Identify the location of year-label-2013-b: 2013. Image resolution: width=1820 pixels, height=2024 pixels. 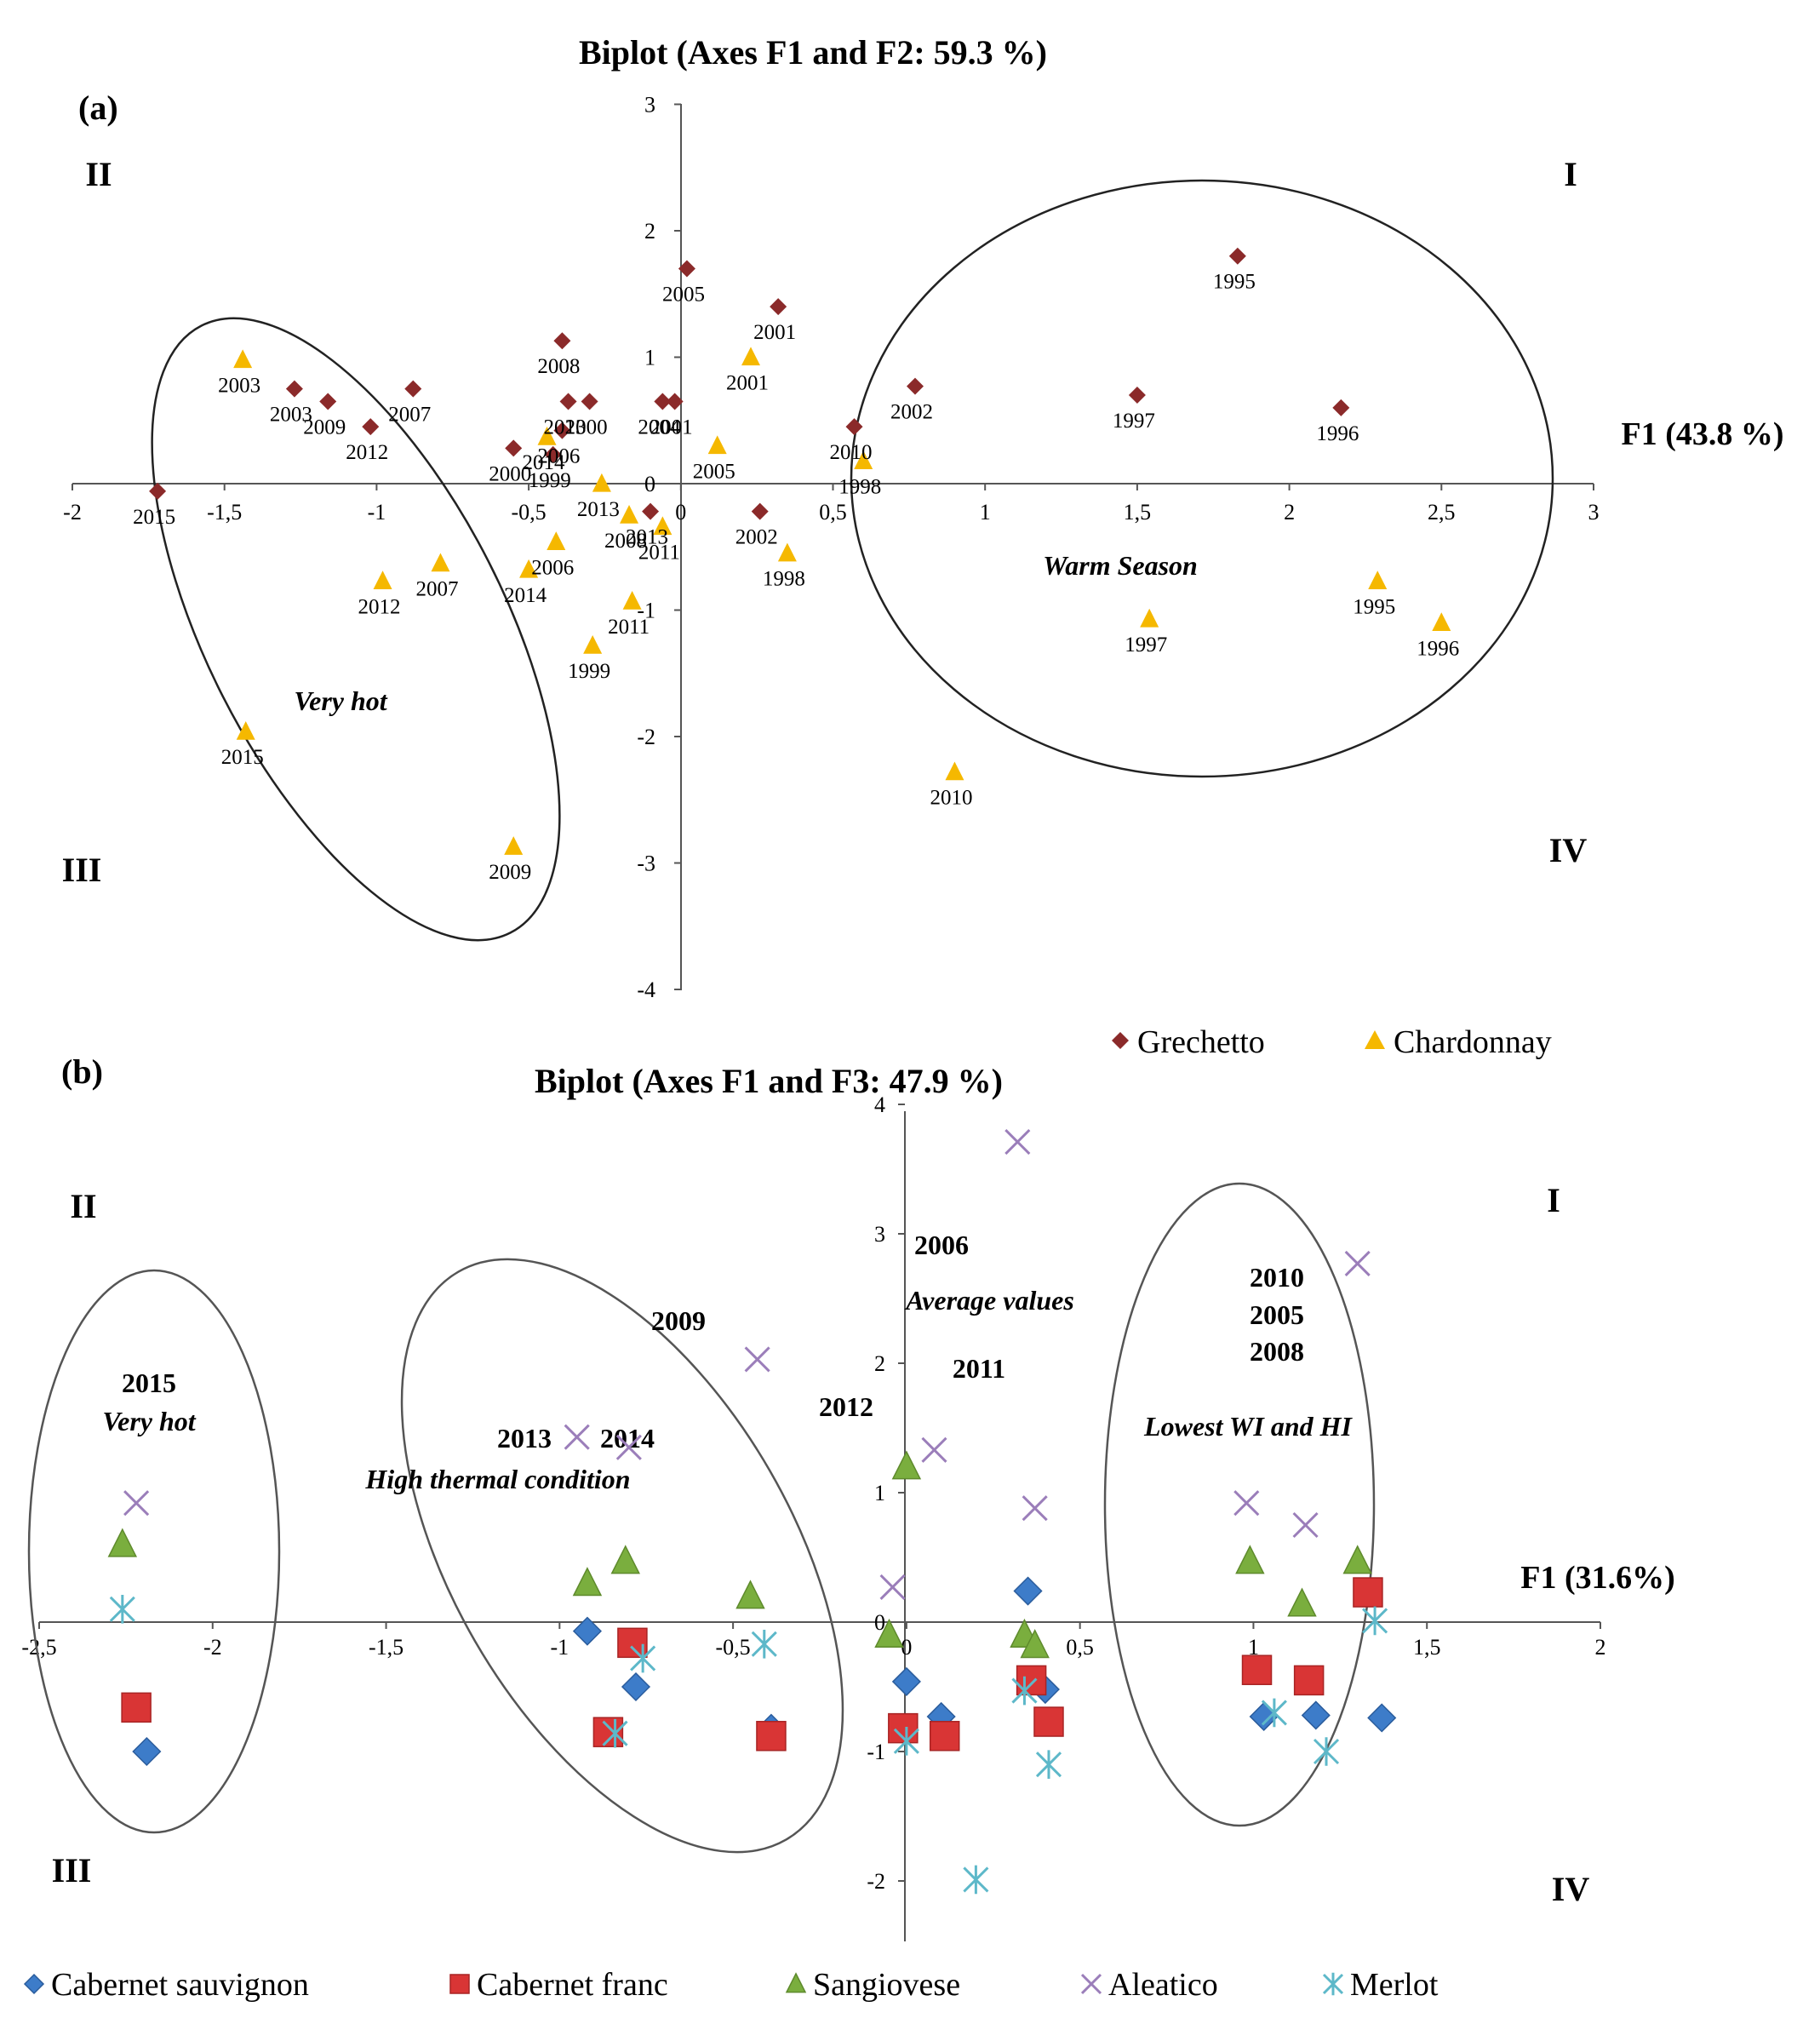
(525, 1438).